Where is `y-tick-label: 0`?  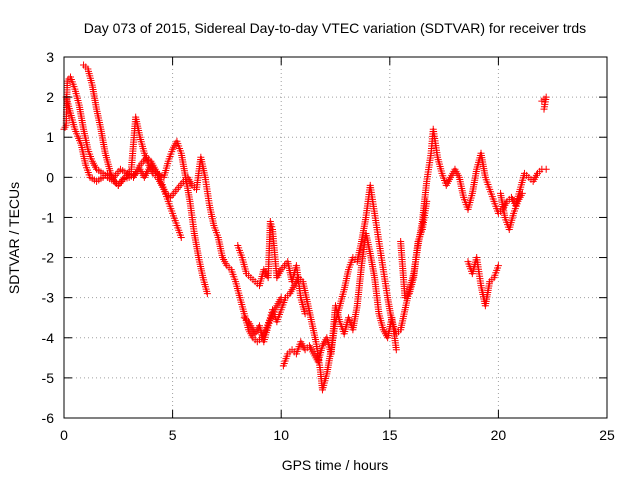
y-tick-label: 0 is located at coordinates (50, 177).